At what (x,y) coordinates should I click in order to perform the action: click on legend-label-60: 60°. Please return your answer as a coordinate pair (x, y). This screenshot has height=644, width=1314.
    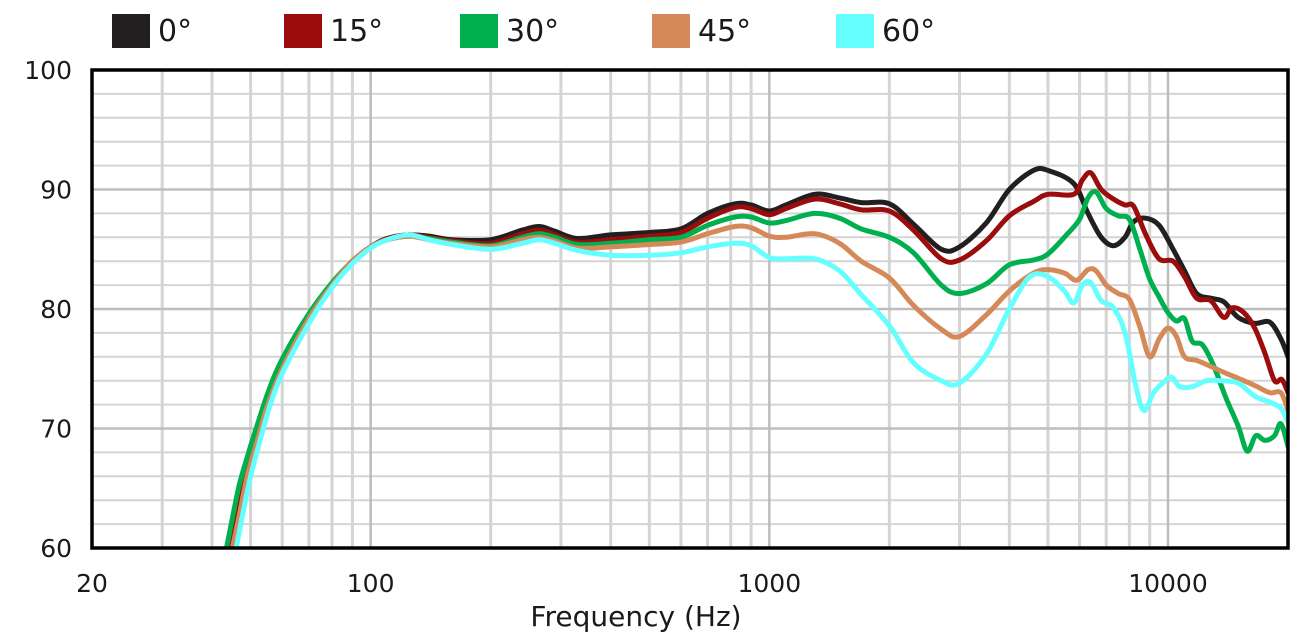
    Looking at the image, I should click on (909, 31).